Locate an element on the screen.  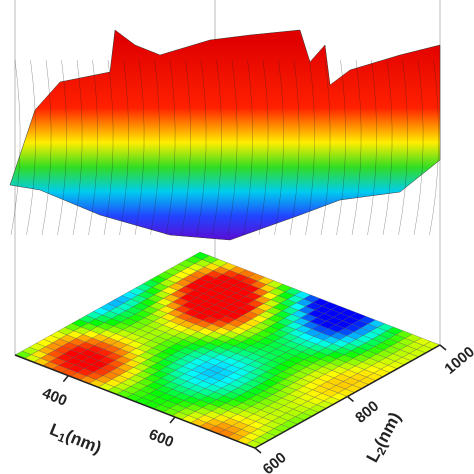
y-tick-label: 600 is located at coordinates (275, 461).